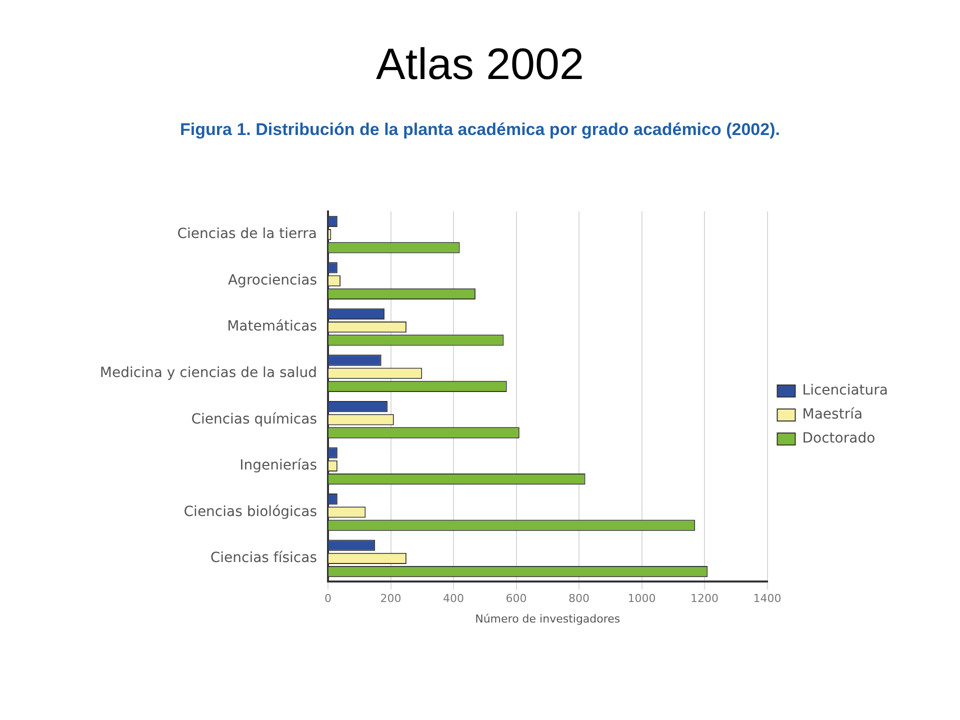 The image size is (960, 720). I want to click on y-tick-label: Ciencias físicas, so click(263, 558).